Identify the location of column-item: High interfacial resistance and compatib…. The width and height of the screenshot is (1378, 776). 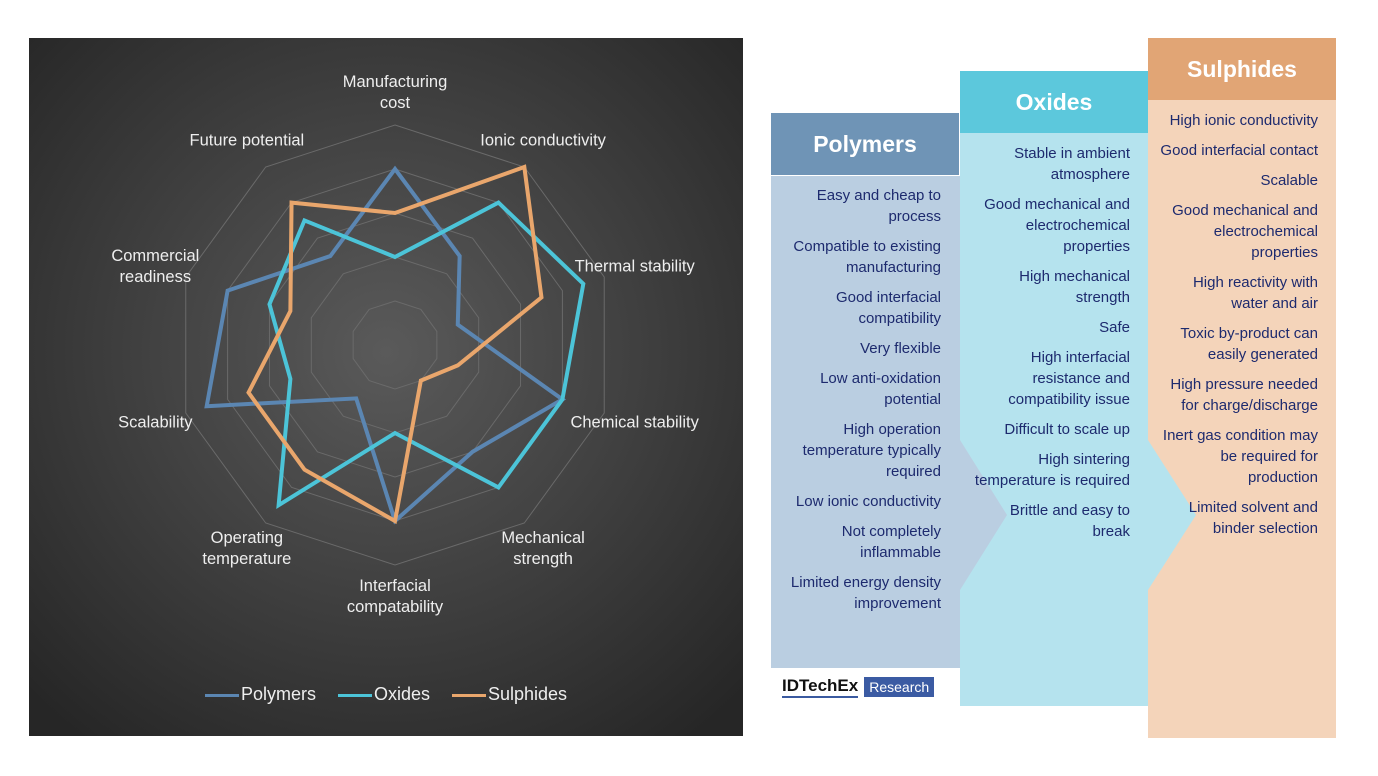
(1069, 378).